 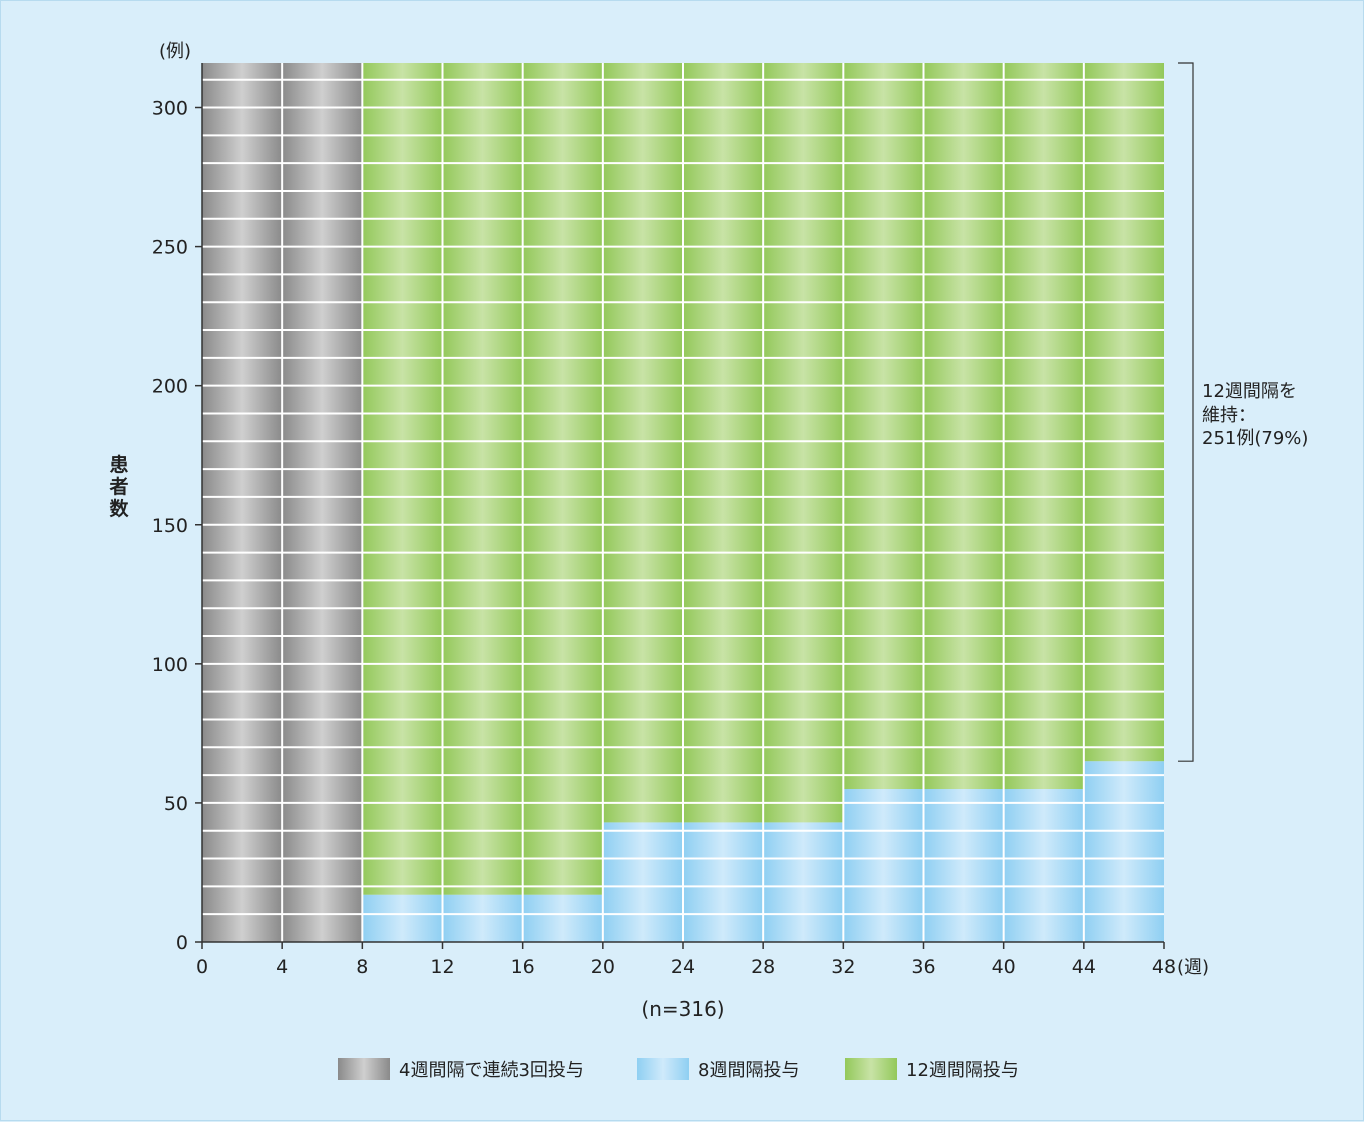 I want to click on annotation-bracket, so click(x=1186, y=412).